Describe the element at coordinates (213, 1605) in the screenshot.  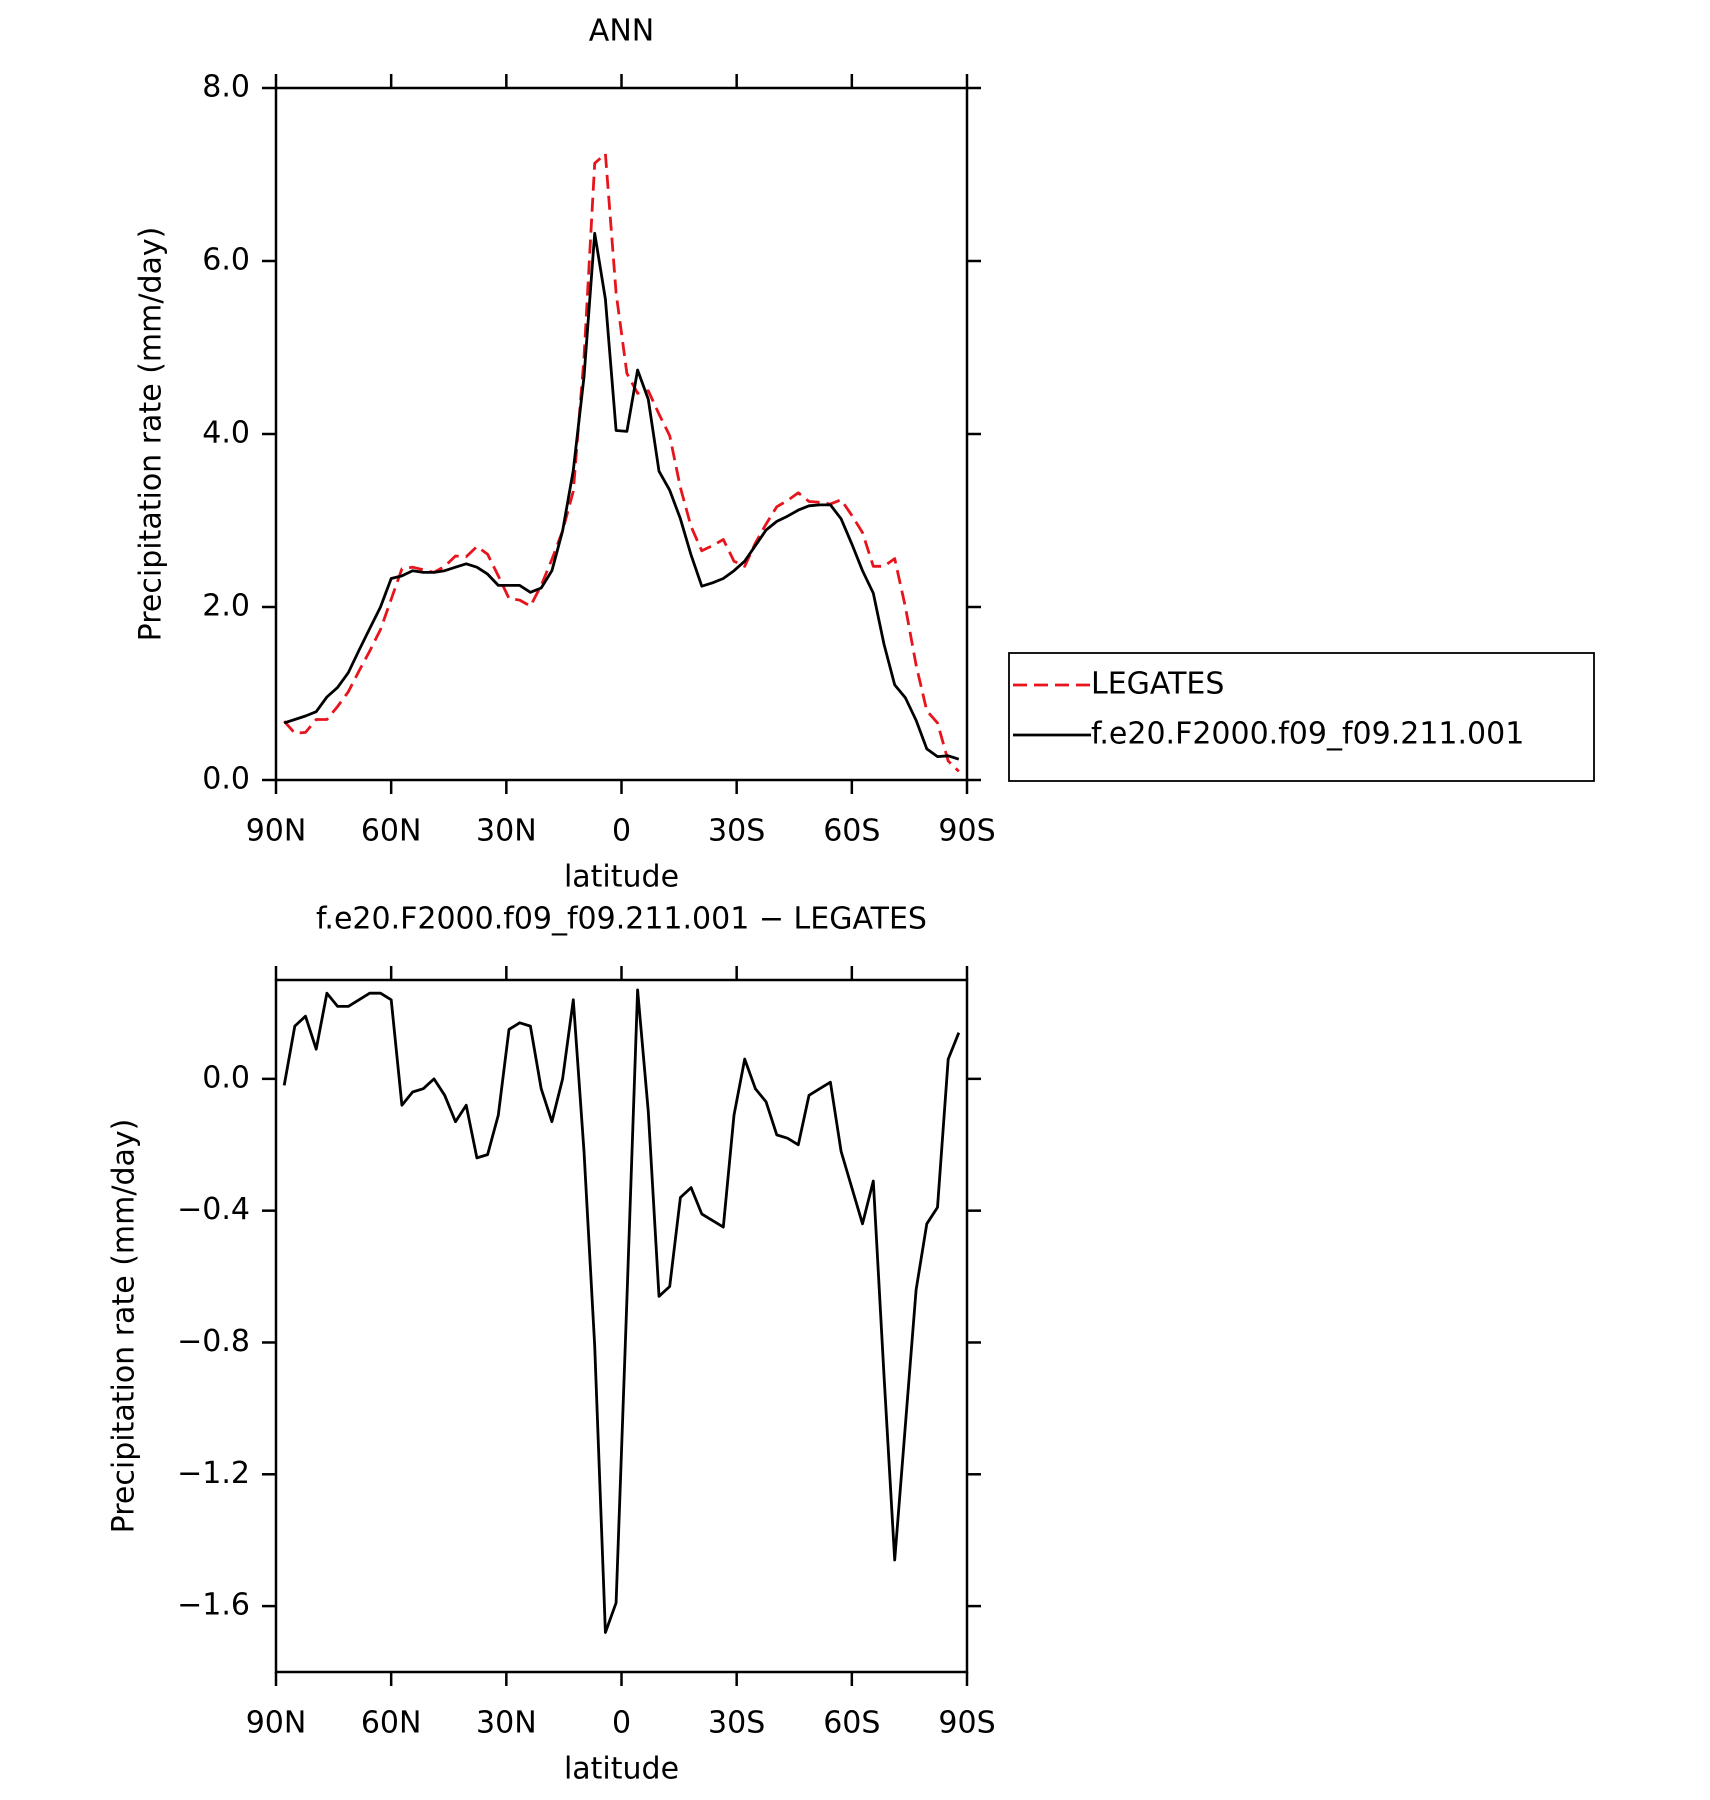
I see `y-tick-label: −1.6` at that location.